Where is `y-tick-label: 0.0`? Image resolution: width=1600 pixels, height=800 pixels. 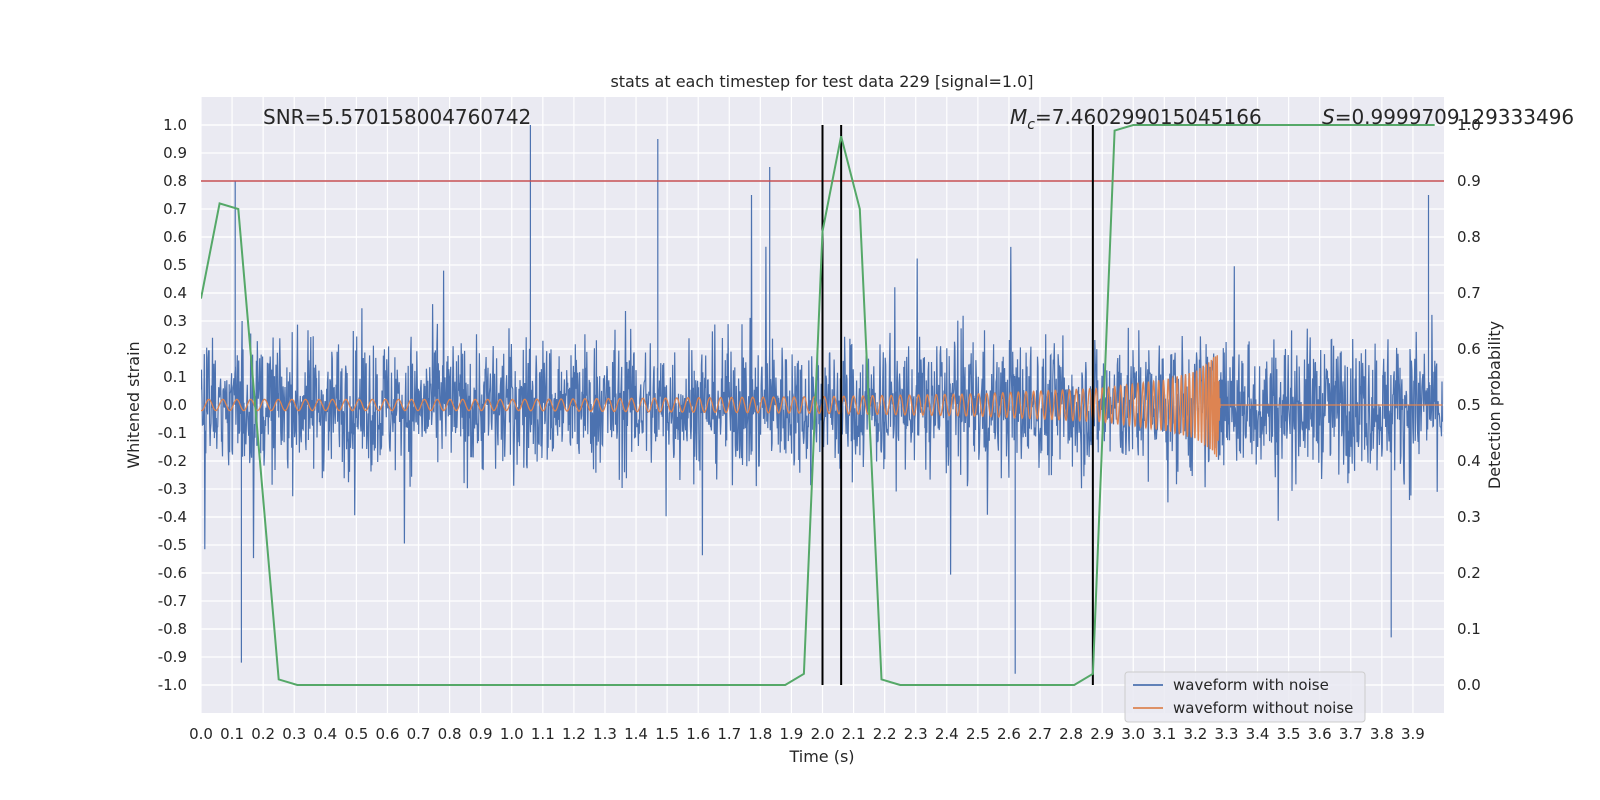 y-tick-label: 0.0 is located at coordinates (175, 405).